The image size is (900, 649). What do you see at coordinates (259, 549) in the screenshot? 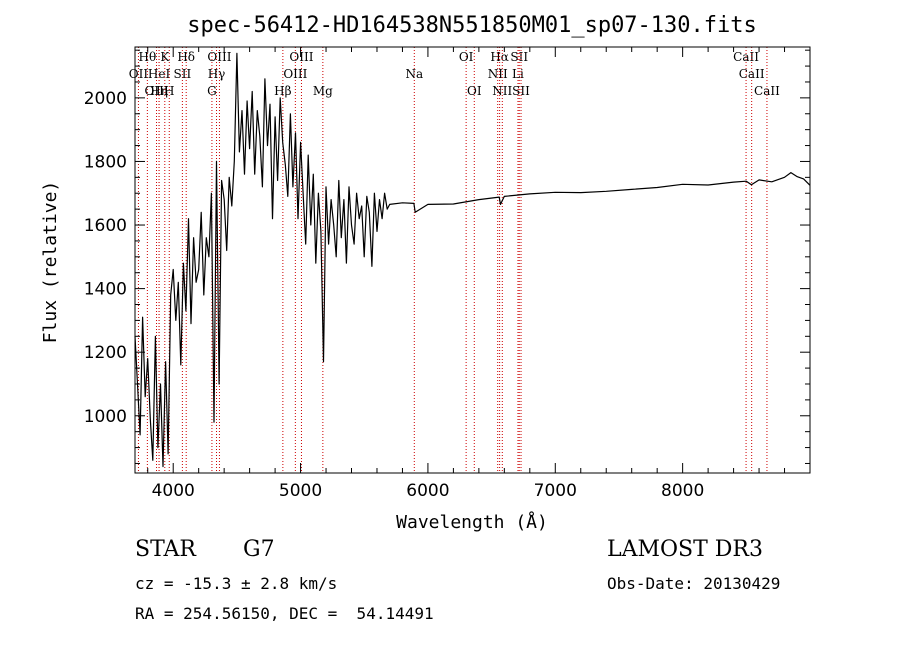
I see `object-subclass: G7` at bounding box center [259, 549].